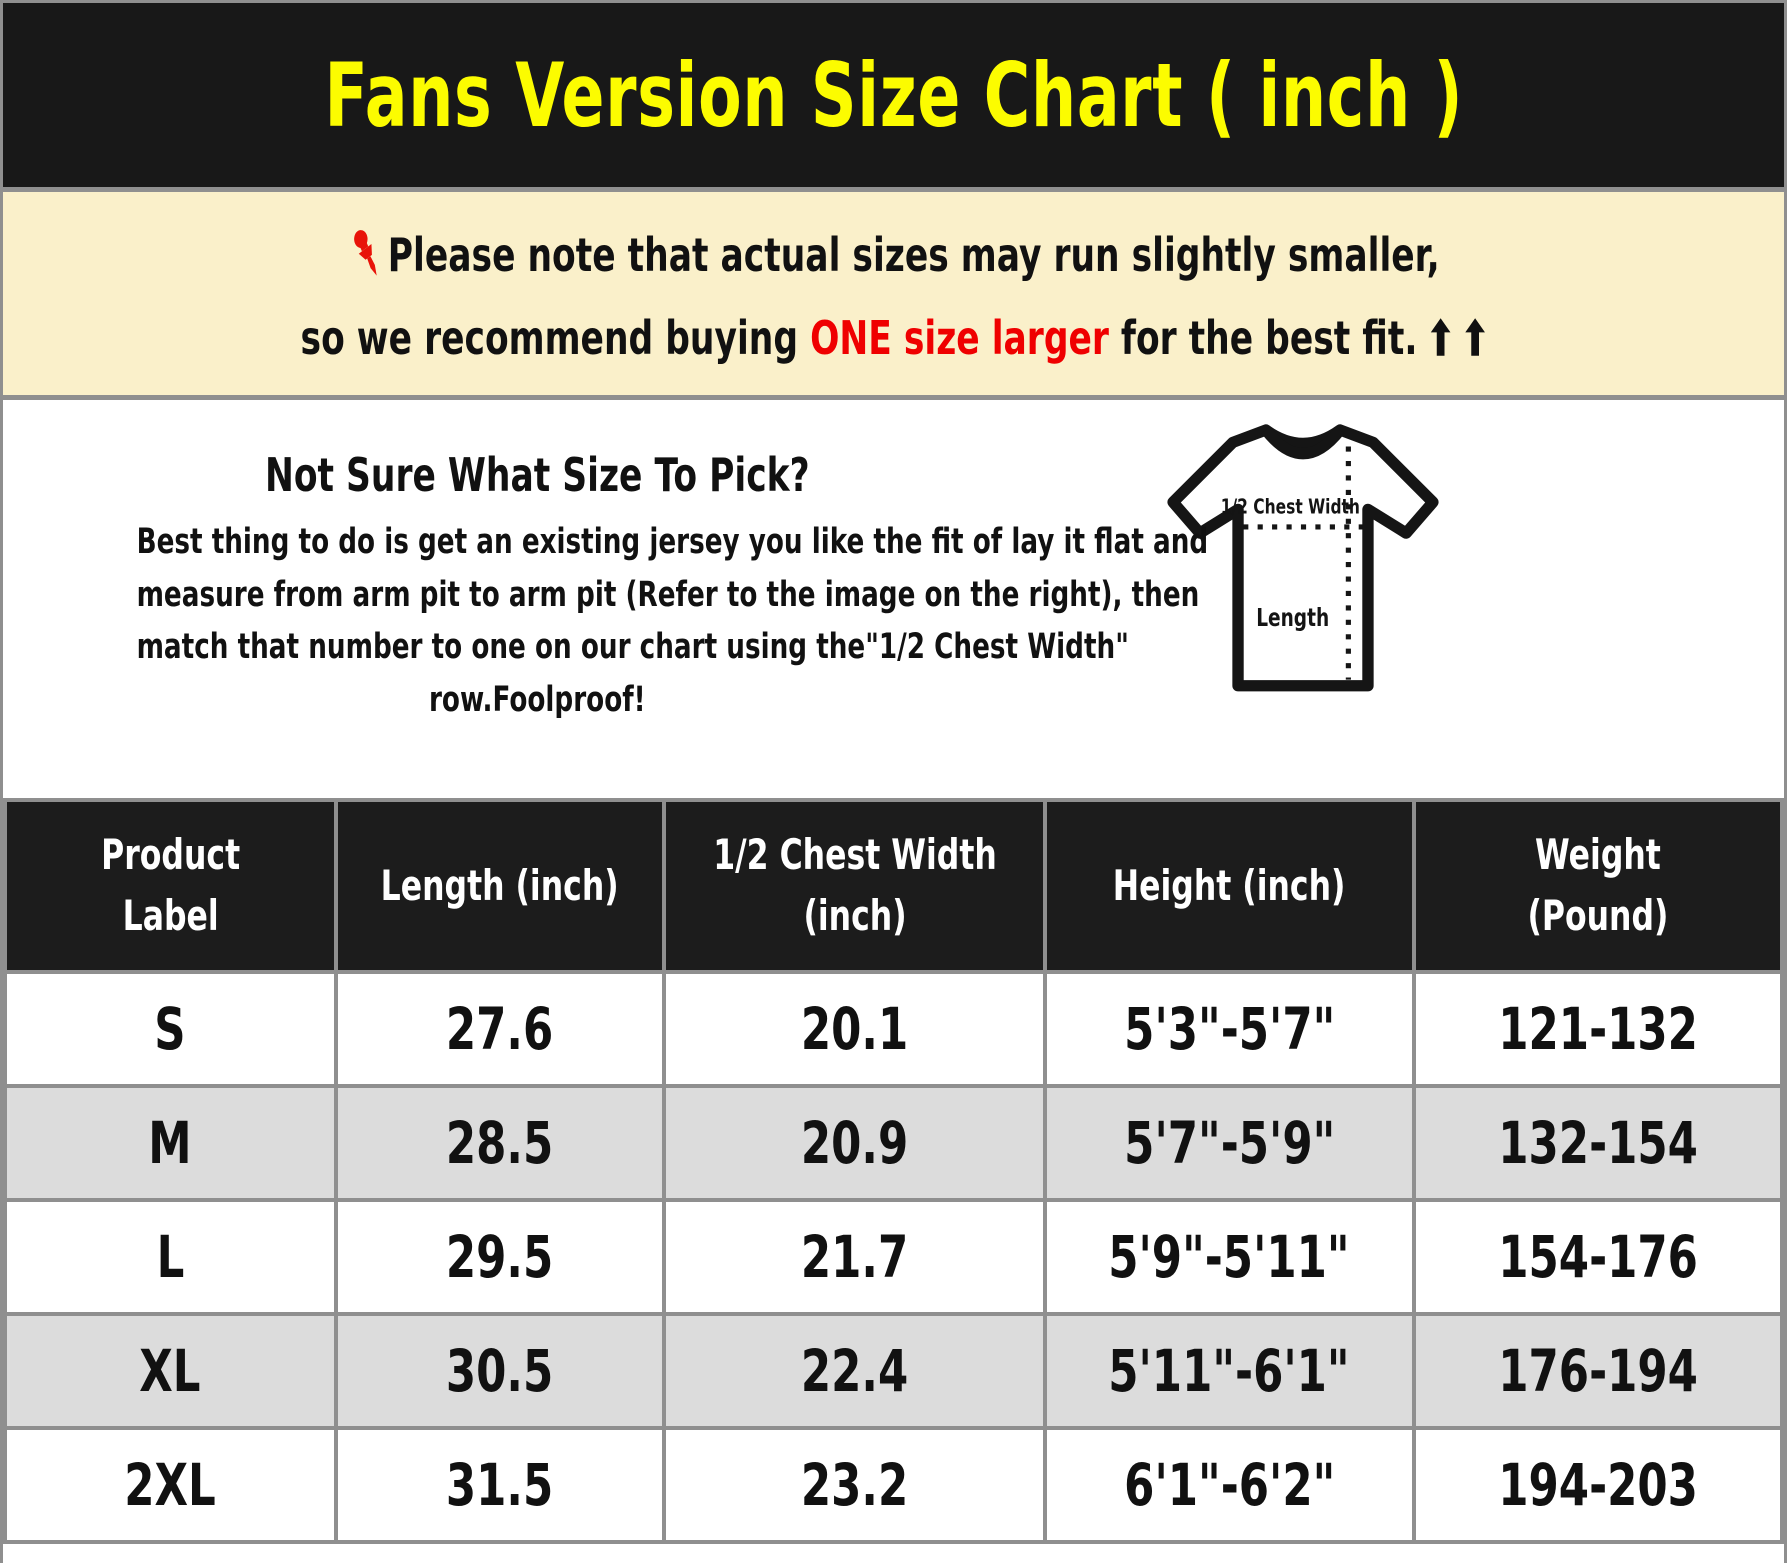 This screenshot has width=1787, height=1563. I want to click on cell-weight: 121-132, so click(1598, 1029).